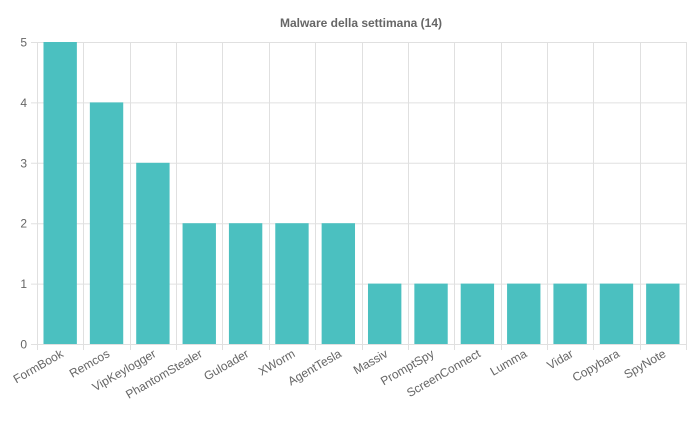  I want to click on y-tick-label: 1, so click(23, 284).